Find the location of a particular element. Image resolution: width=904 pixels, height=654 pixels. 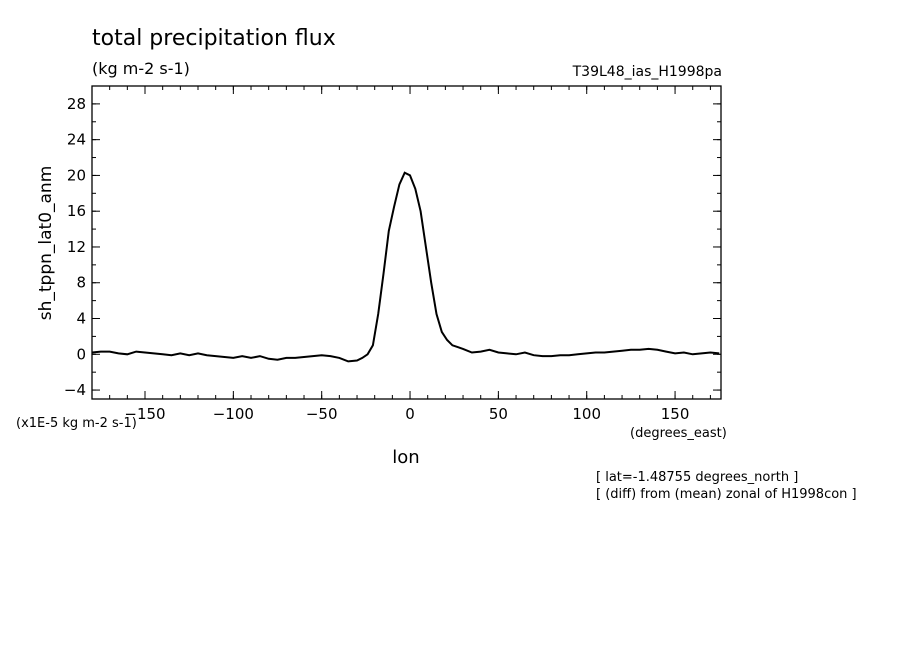

x-tick-label: 0 is located at coordinates (410, 414).